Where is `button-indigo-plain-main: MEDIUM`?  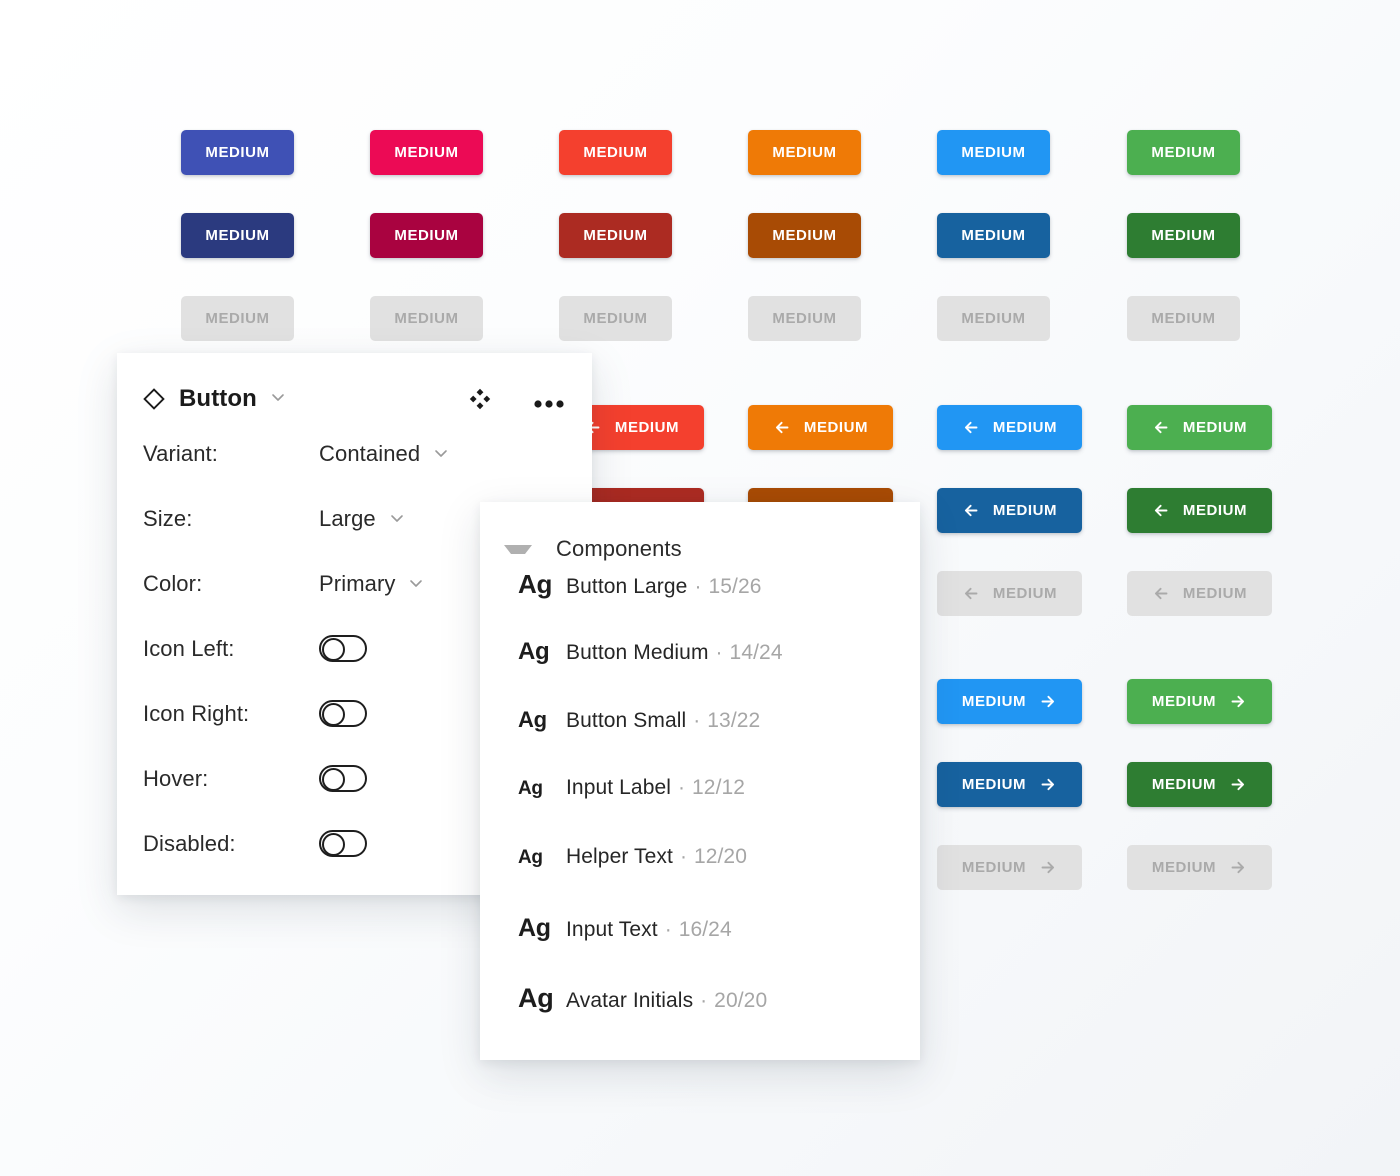
button-indigo-plain-main: MEDIUM is located at coordinates (237, 152).